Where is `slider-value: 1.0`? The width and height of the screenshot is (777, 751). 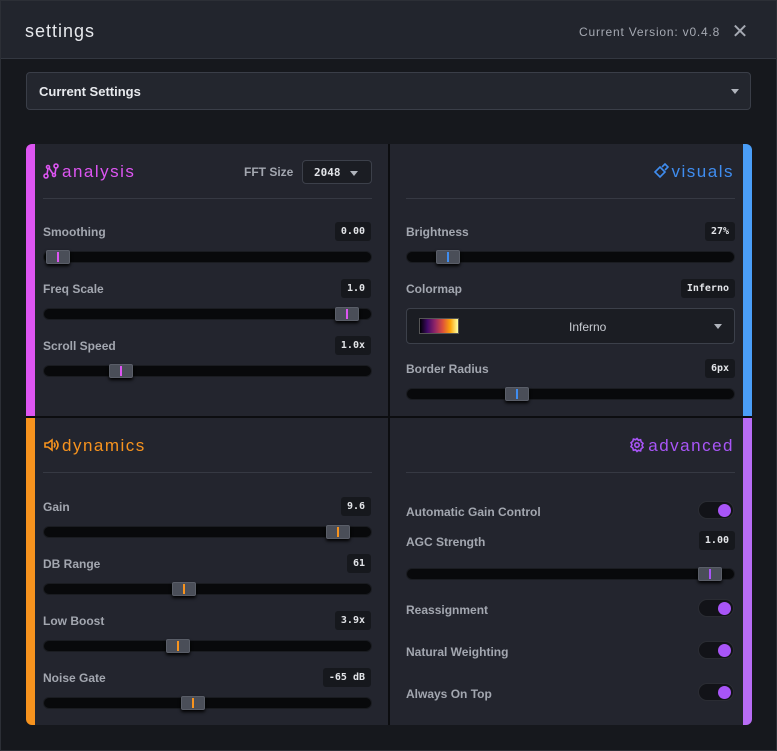
slider-value: 1.0 is located at coordinates (355, 288).